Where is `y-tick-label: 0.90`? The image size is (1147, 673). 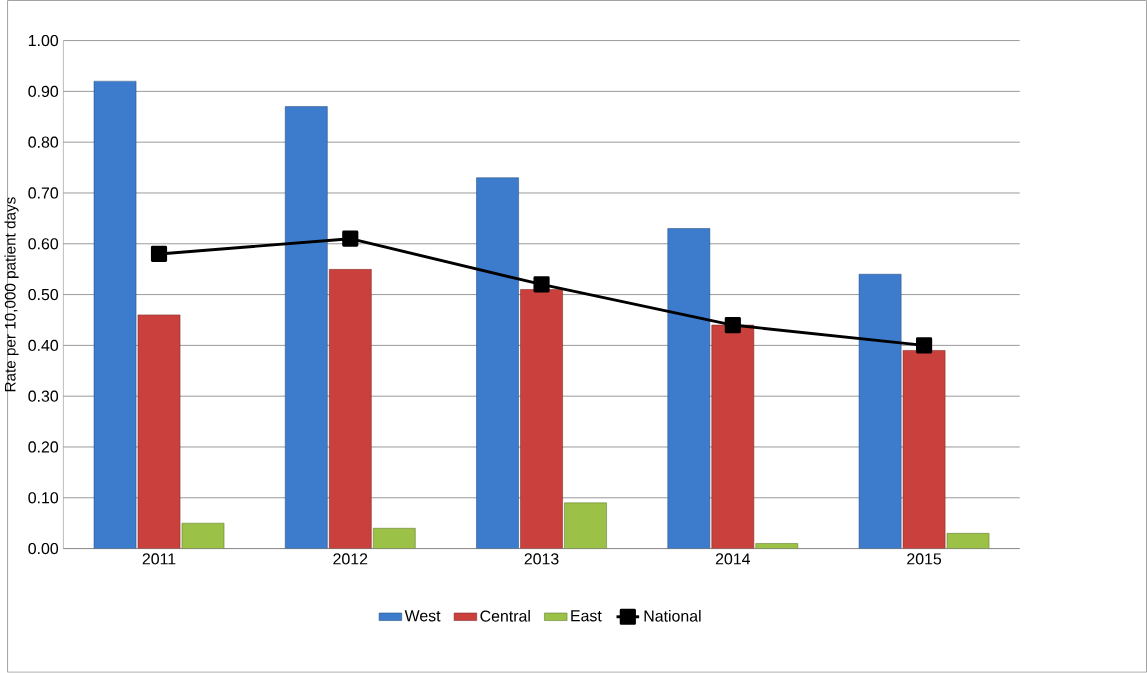
y-tick-label: 0.90 is located at coordinates (43, 91).